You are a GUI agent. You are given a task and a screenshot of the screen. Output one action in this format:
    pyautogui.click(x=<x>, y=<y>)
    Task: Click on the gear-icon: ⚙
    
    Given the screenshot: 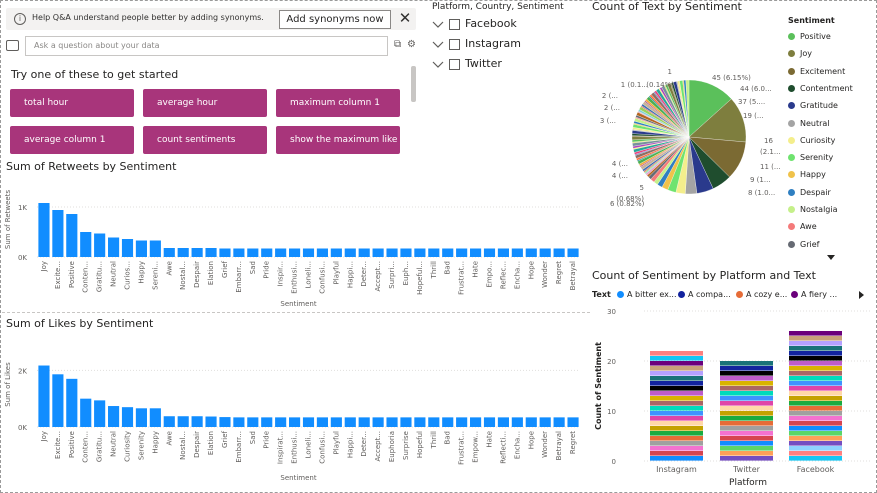 What is the action you would take?
    pyautogui.click(x=411, y=44)
    